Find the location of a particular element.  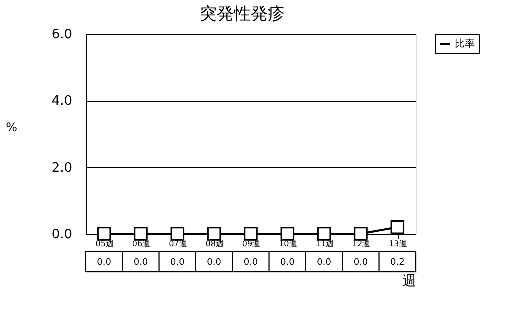

data-label: 0.2 is located at coordinates (397, 263).